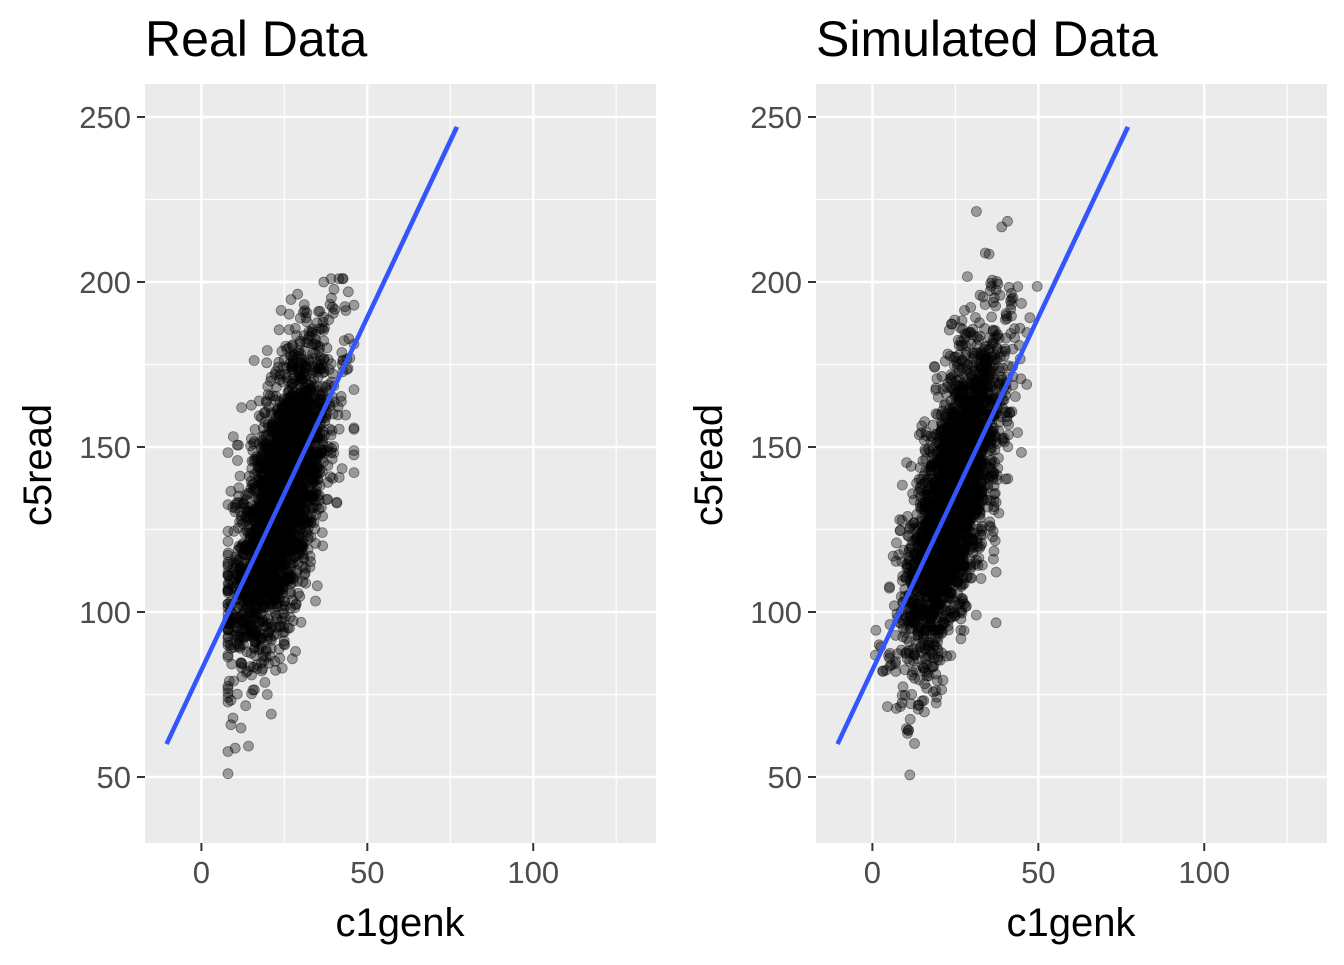 This screenshot has height=965, width=1344. Describe the element at coordinates (776, 117) in the screenshot. I see `y-tick-label: 250` at that location.